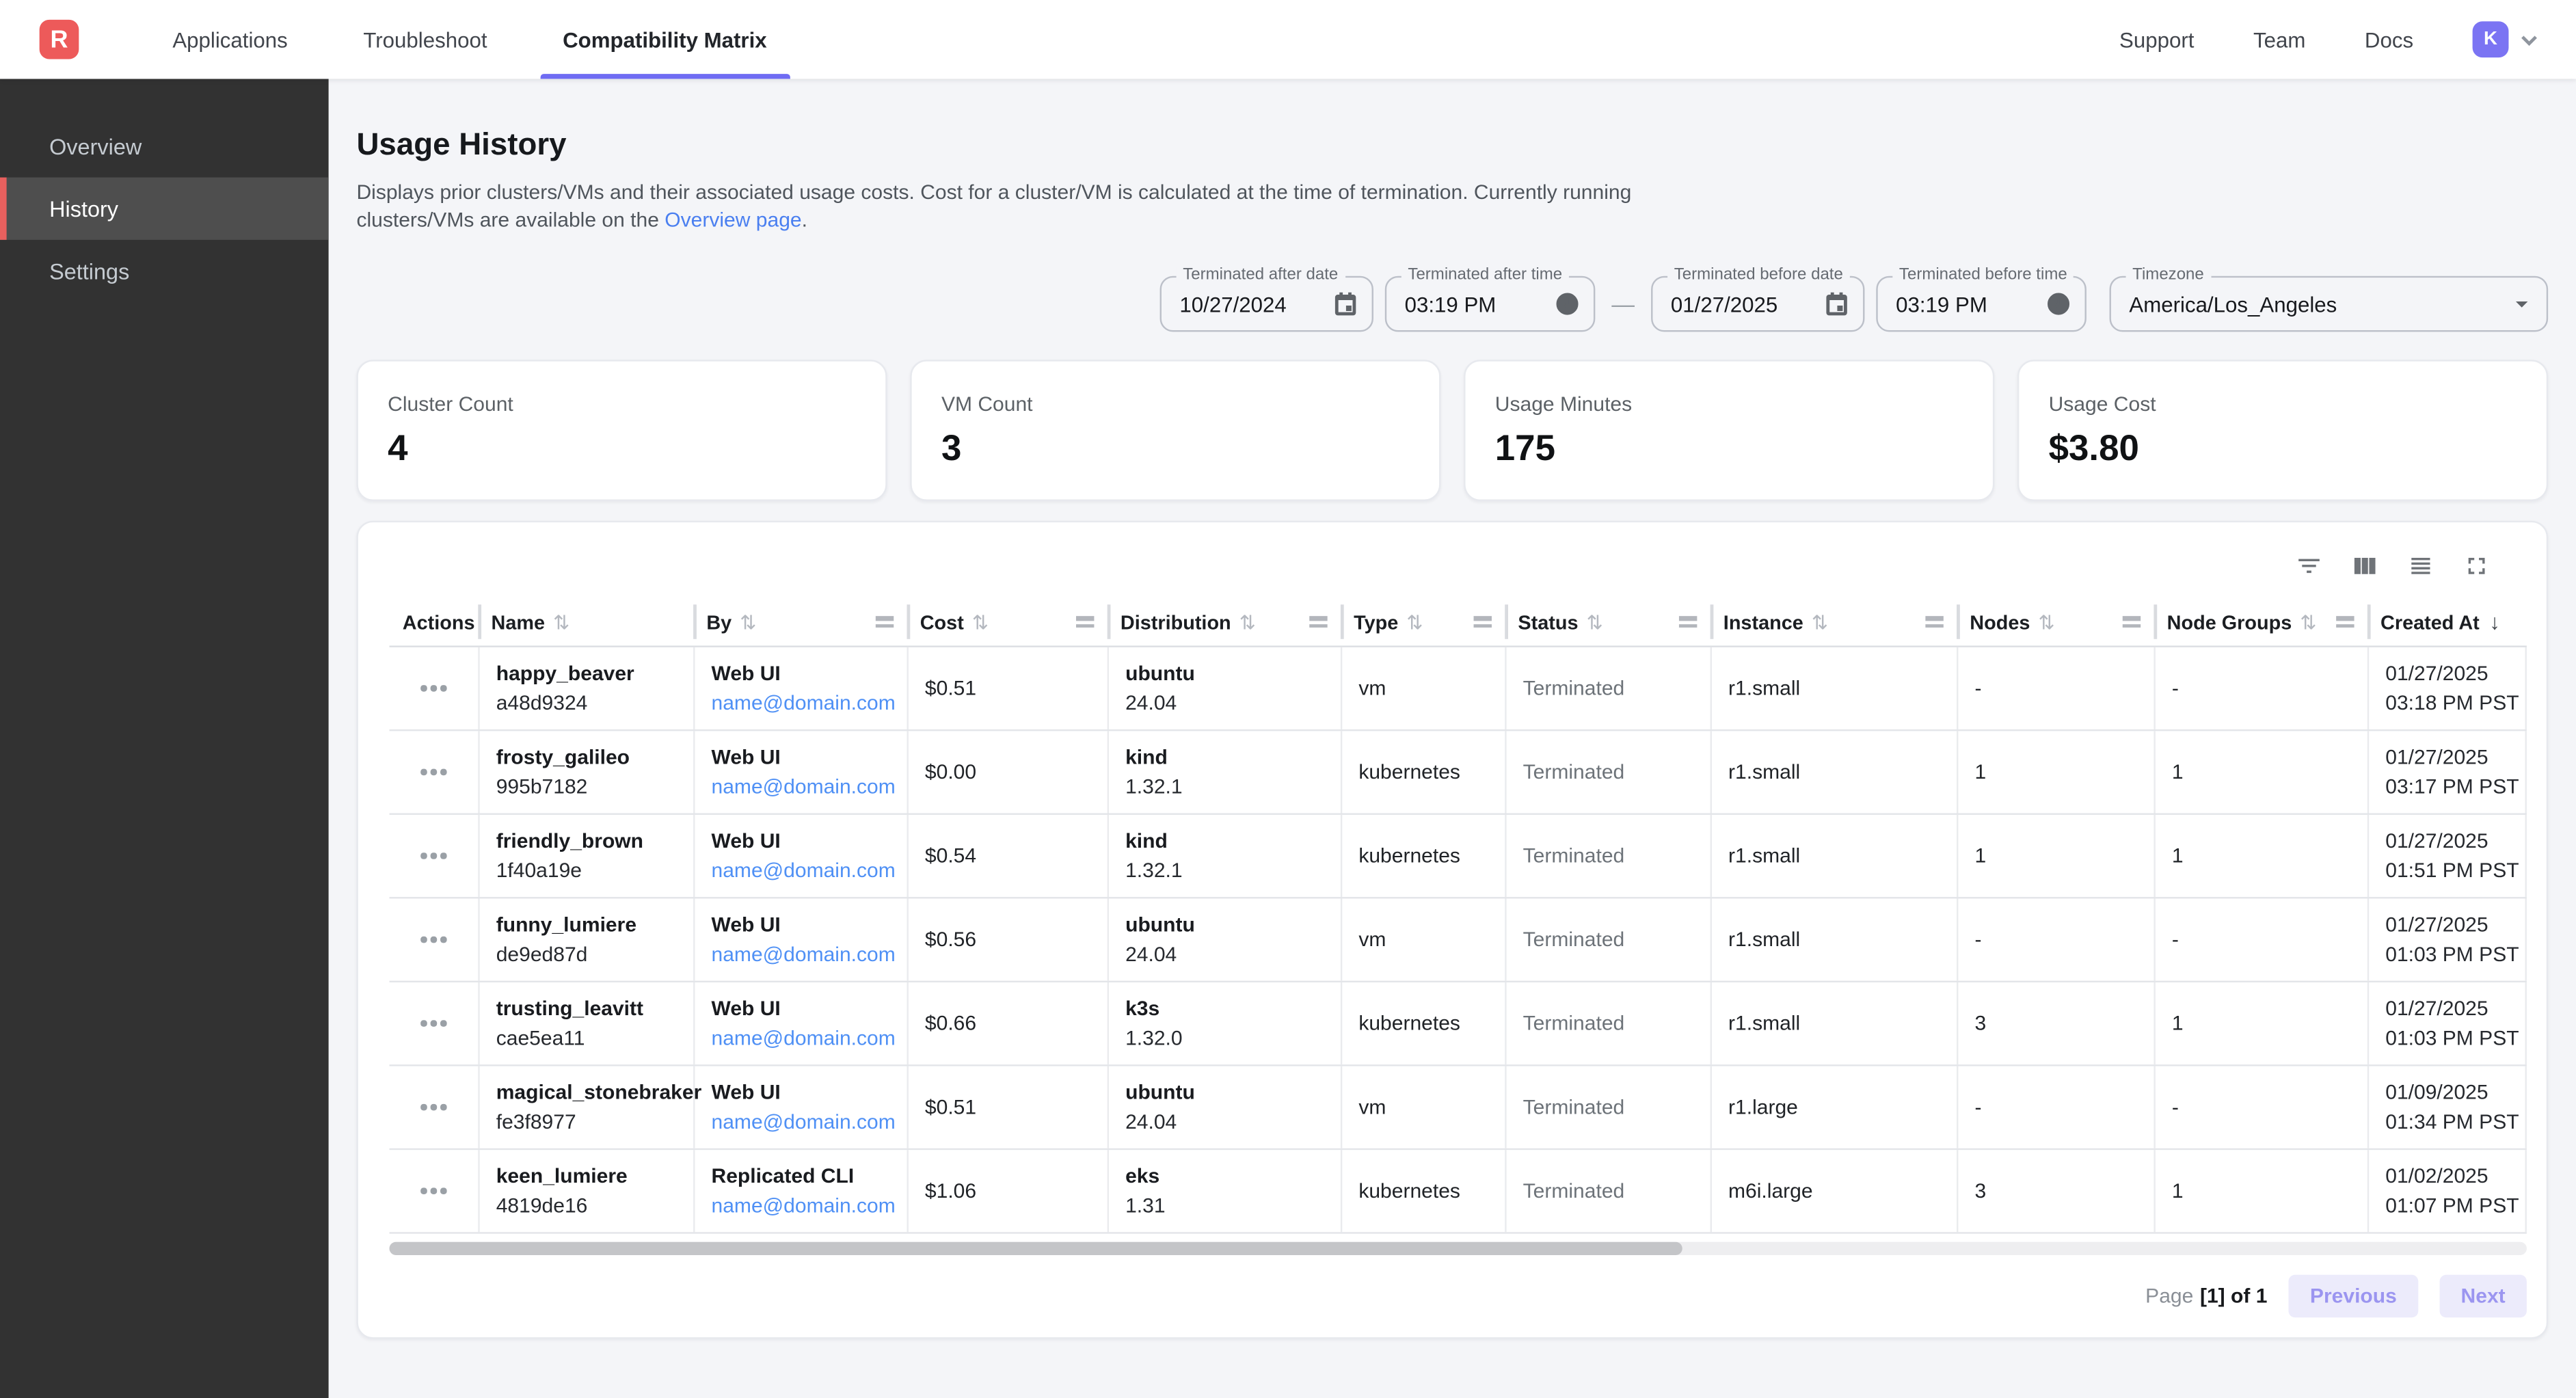 This screenshot has height=1398, width=2576. Describe the element at coordinates (1007, 688) in the screenshot. I see `cell-cost: $0.51` at that location.